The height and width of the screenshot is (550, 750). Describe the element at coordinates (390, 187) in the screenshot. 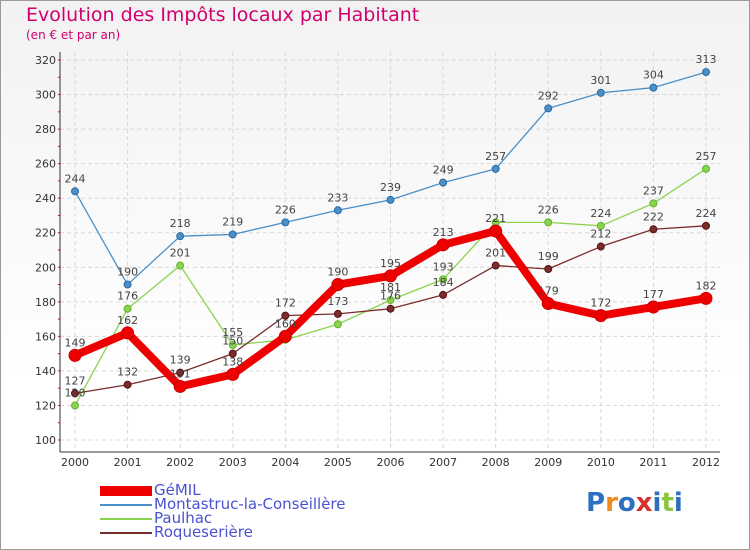

I see `data-label-montastruc-la-conseillere: 239` at that location.